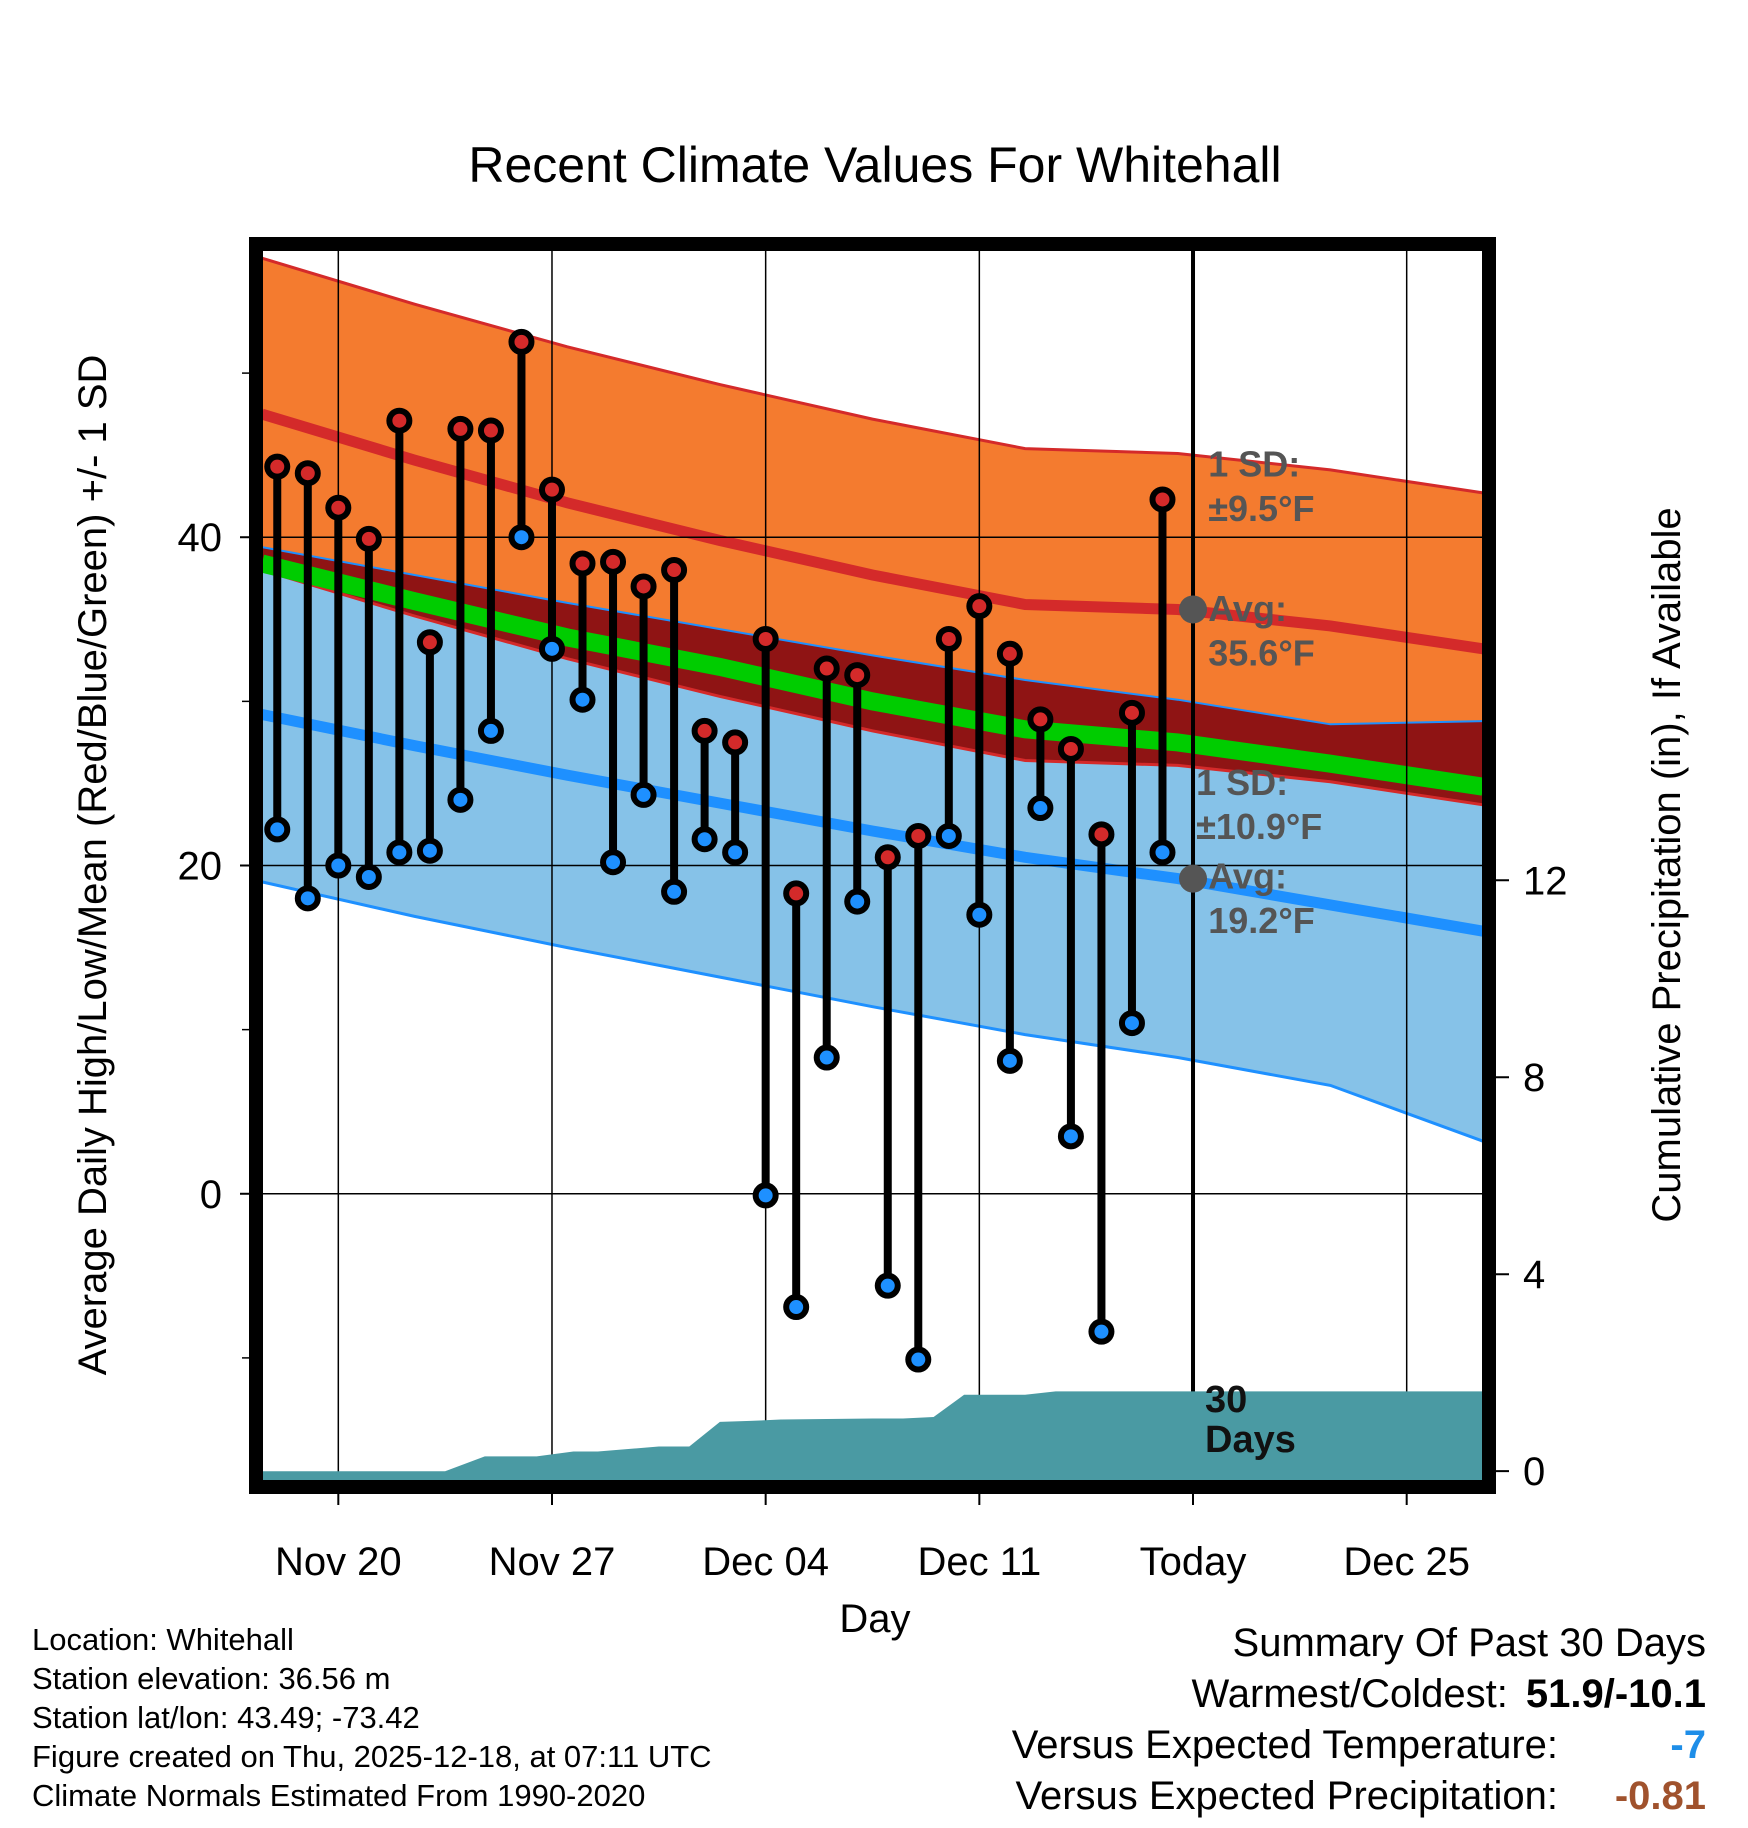 This screenshot has height=1828, width=1748. What do you see at coordinates (1193, 878) in the screenshot?
I see `avg-low-dot` at bounding box center [1193, 878].